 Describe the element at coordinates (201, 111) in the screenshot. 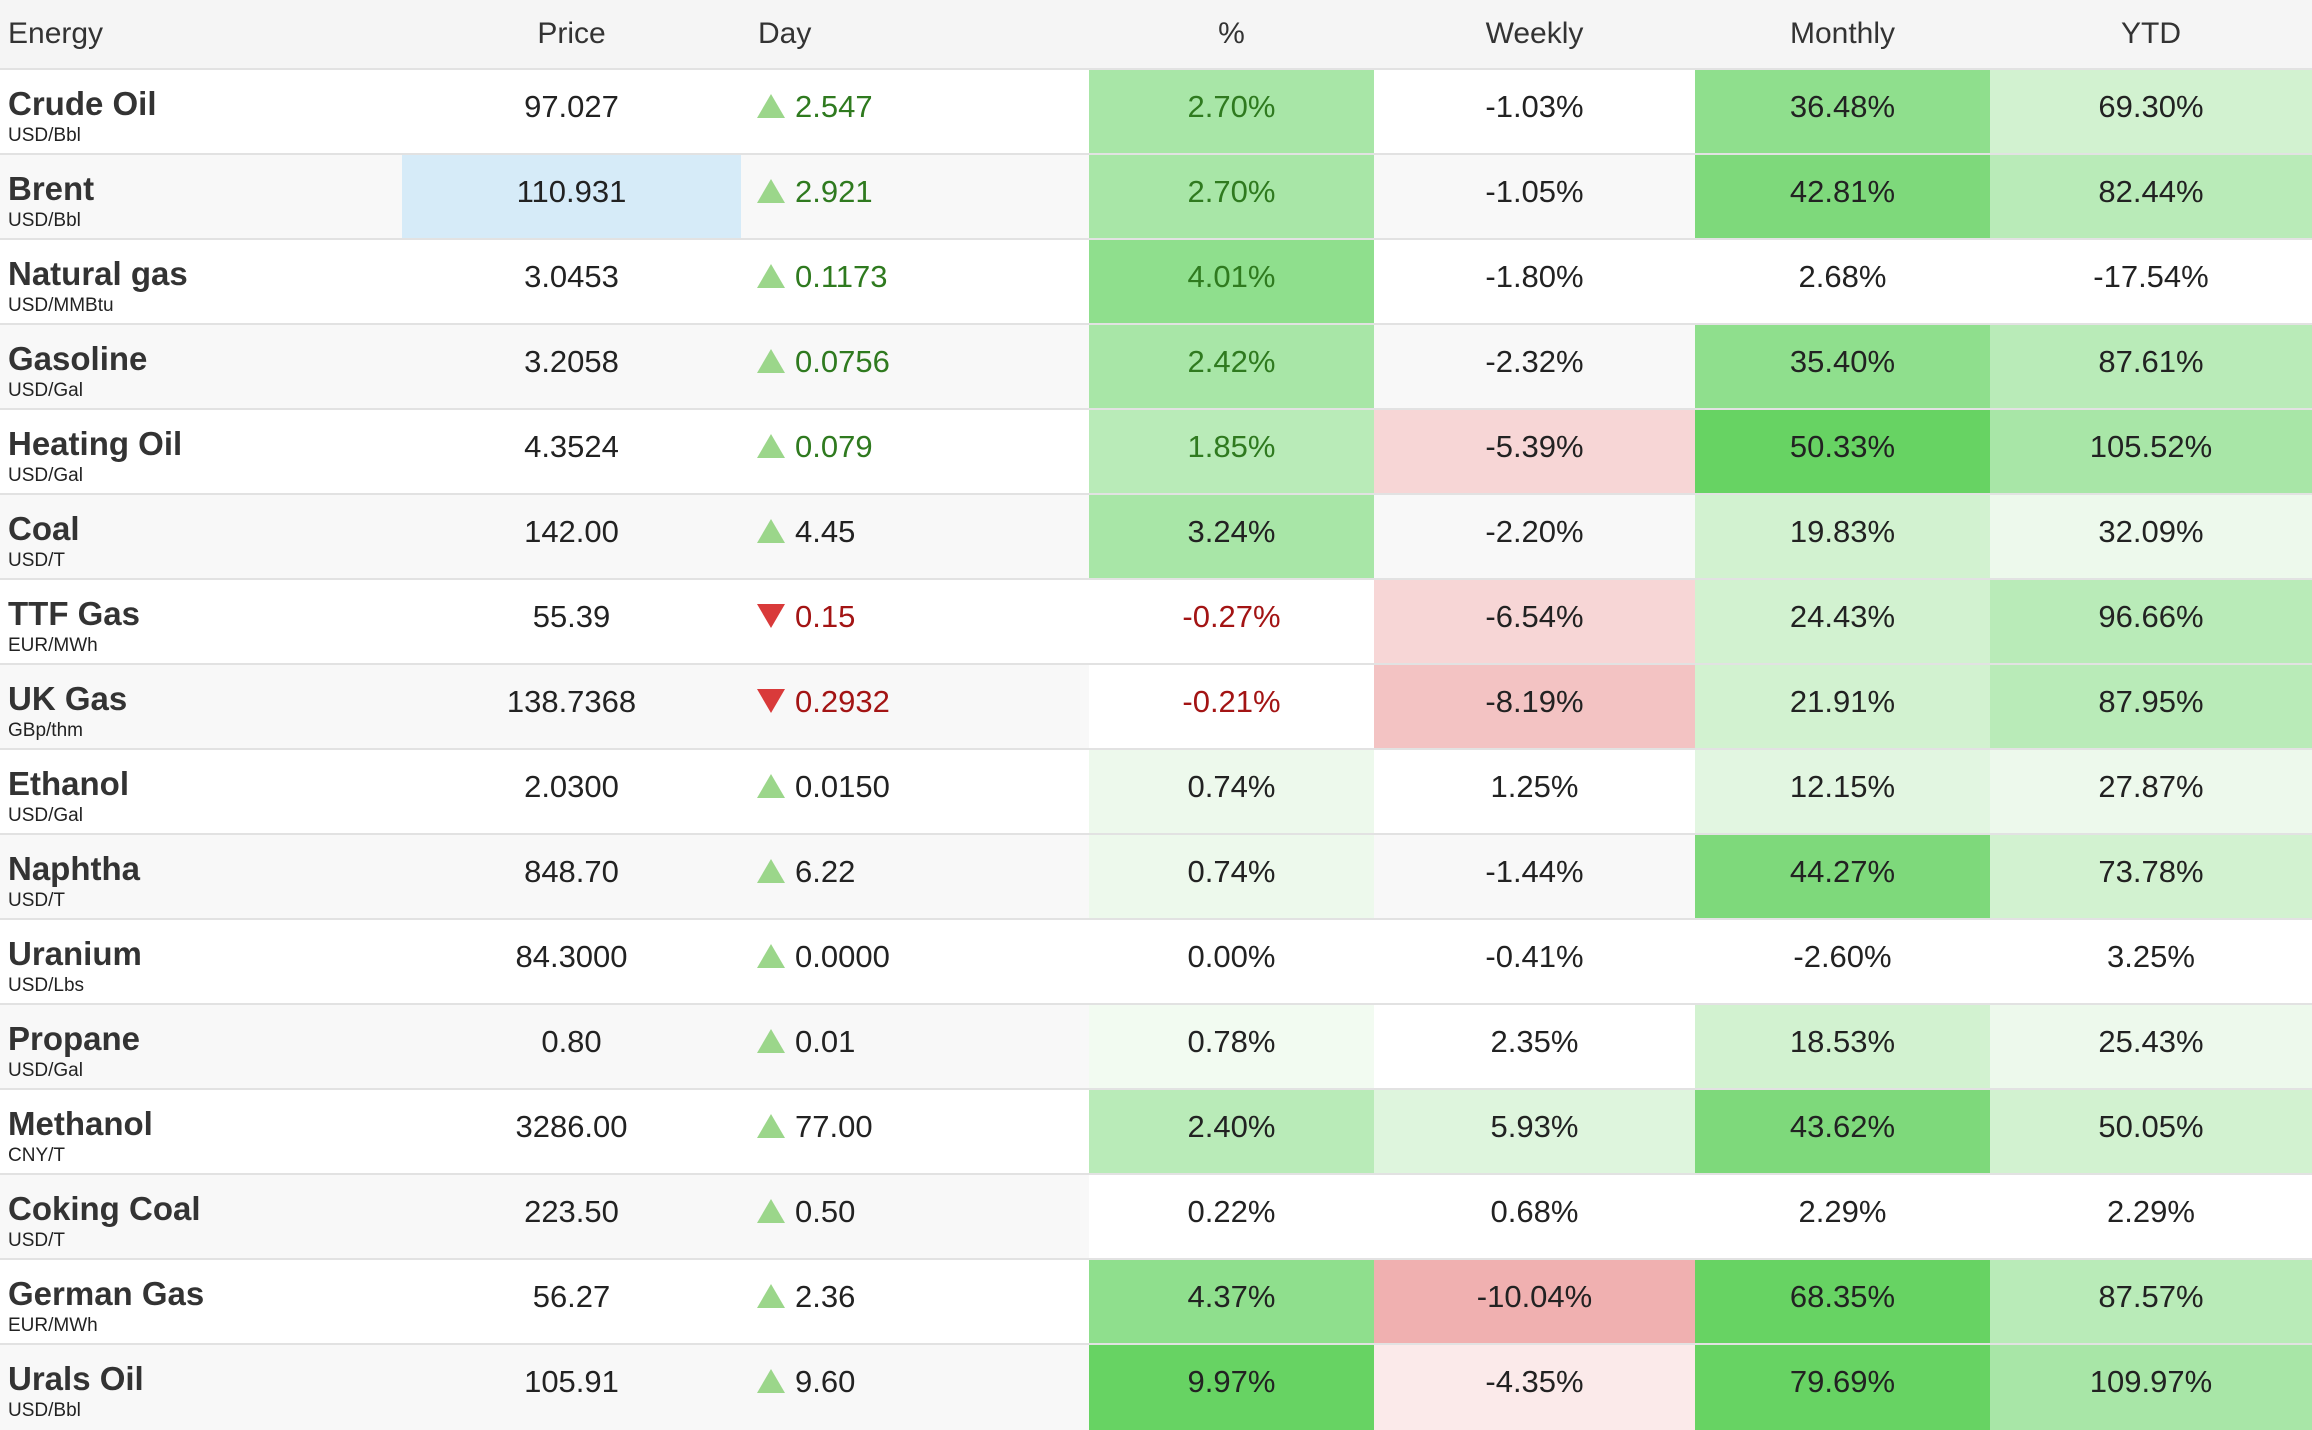

I see `commodity-name-cell: Crude Oil USD/Bbl` at that location.